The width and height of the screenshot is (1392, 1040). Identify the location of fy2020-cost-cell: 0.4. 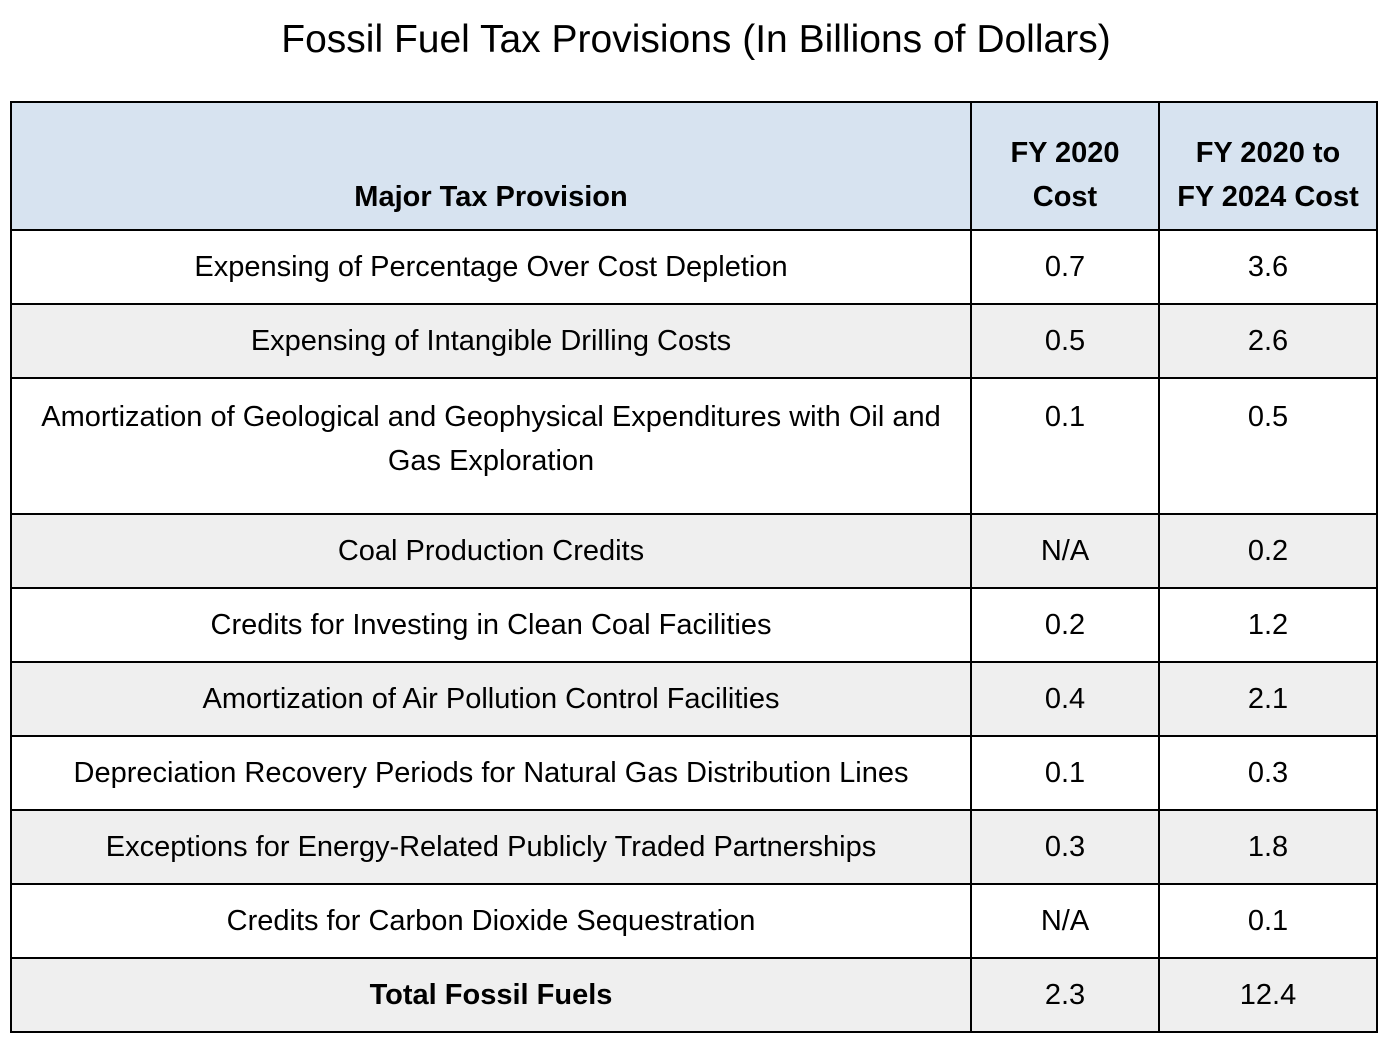
(1065, 699).